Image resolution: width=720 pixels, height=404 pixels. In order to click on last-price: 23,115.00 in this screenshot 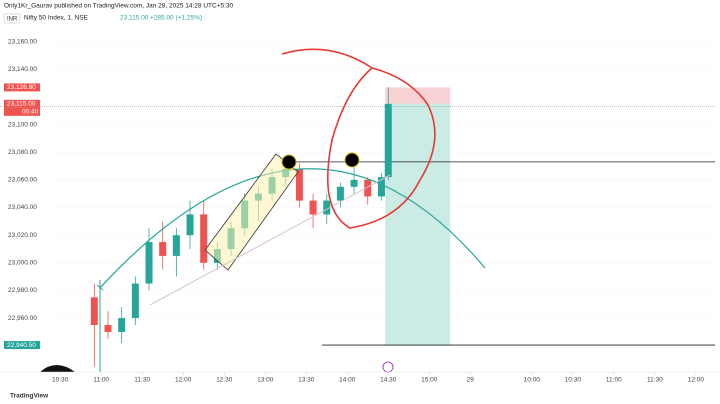, I will do `click(134, 18)`.